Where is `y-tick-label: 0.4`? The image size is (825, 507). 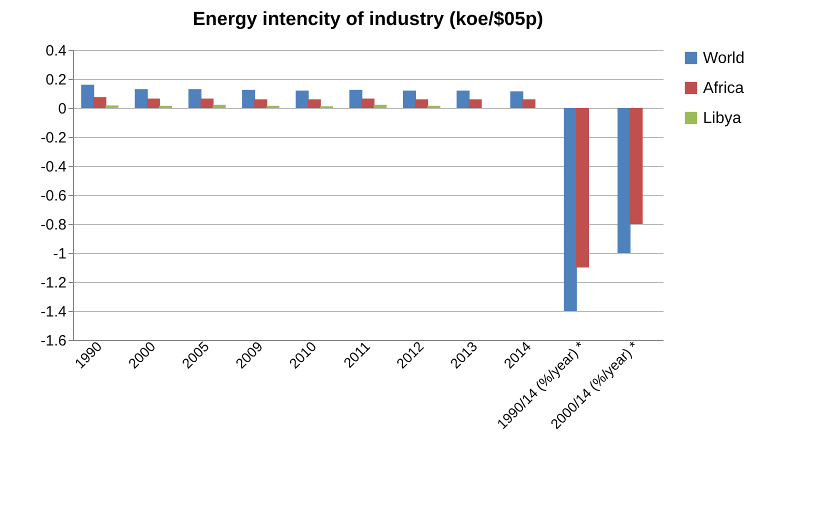
y-tick-label: 0.4 is located at coordinates (56, 51).